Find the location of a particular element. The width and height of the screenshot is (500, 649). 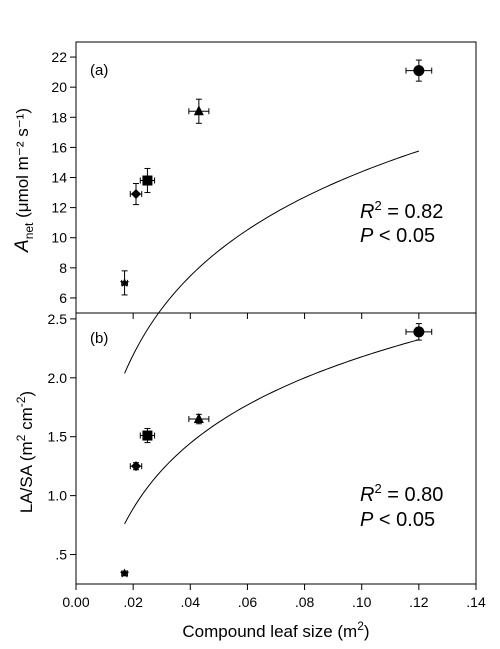

panel-a-ytick-label: 12 is located at coordinates (59, 208).